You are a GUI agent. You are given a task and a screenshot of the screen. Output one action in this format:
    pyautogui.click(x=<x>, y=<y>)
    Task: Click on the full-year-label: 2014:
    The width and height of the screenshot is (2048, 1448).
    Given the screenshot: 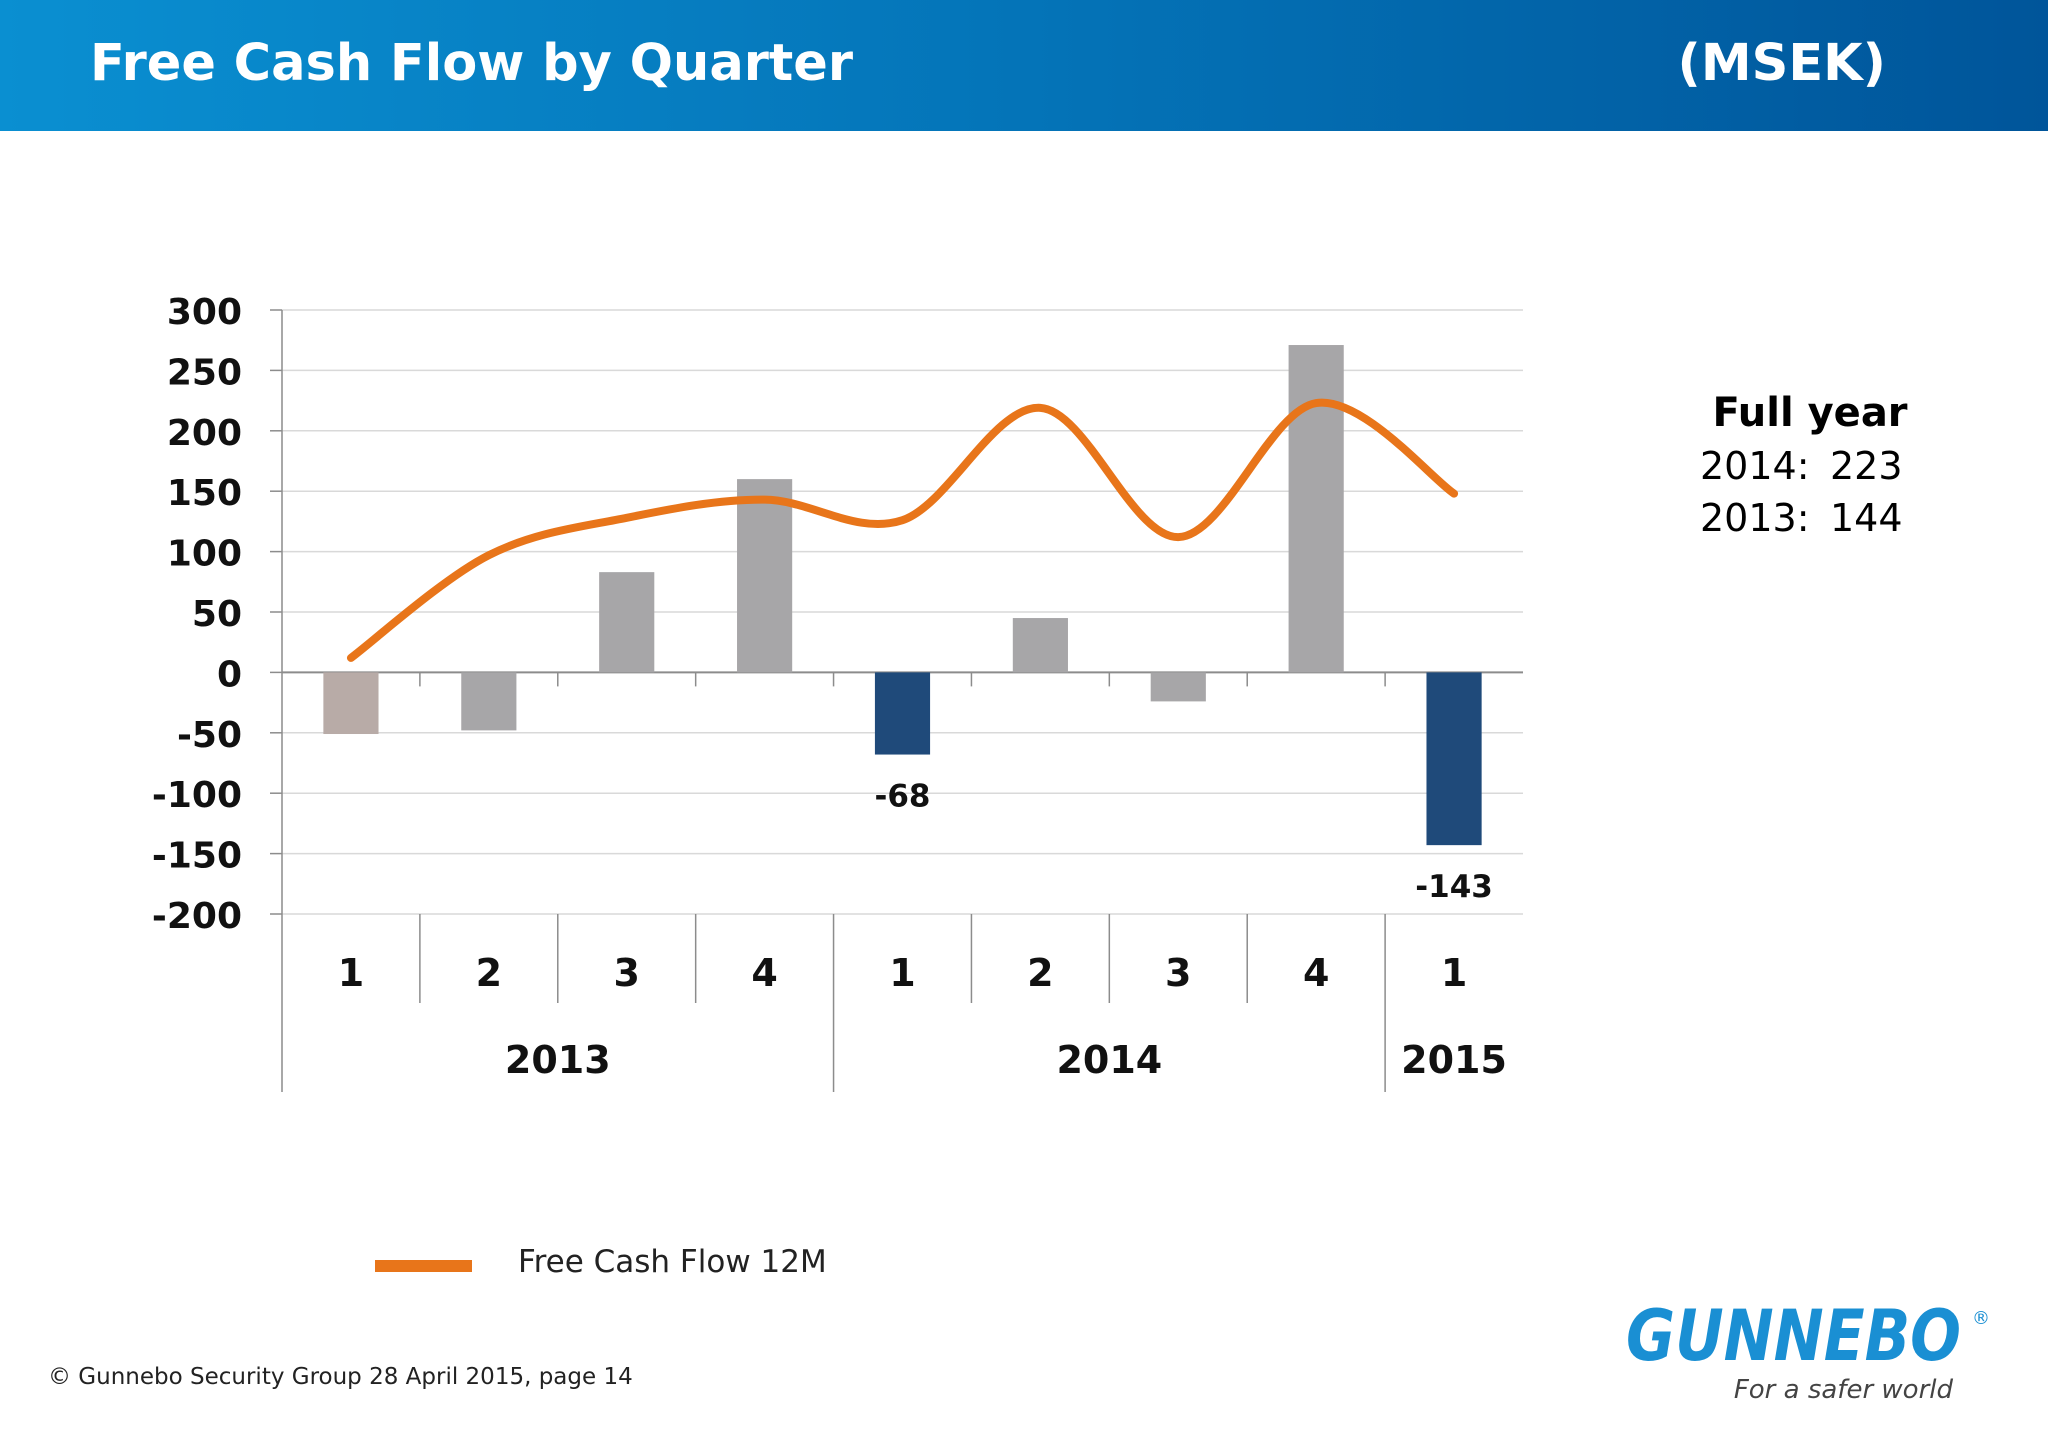 What is the action you would take?
    pyautogui.click(x=1755, y=466)
    